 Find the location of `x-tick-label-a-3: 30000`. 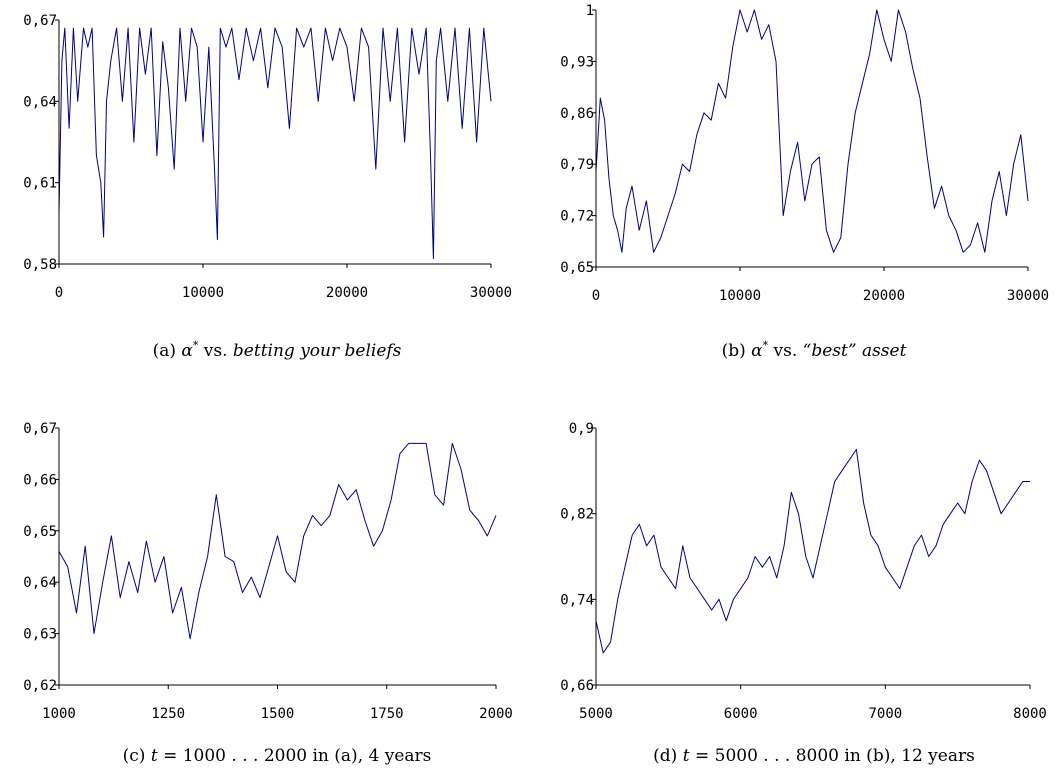

x-tick-label-a-3: 30000 is located at coordinates (491, 293).